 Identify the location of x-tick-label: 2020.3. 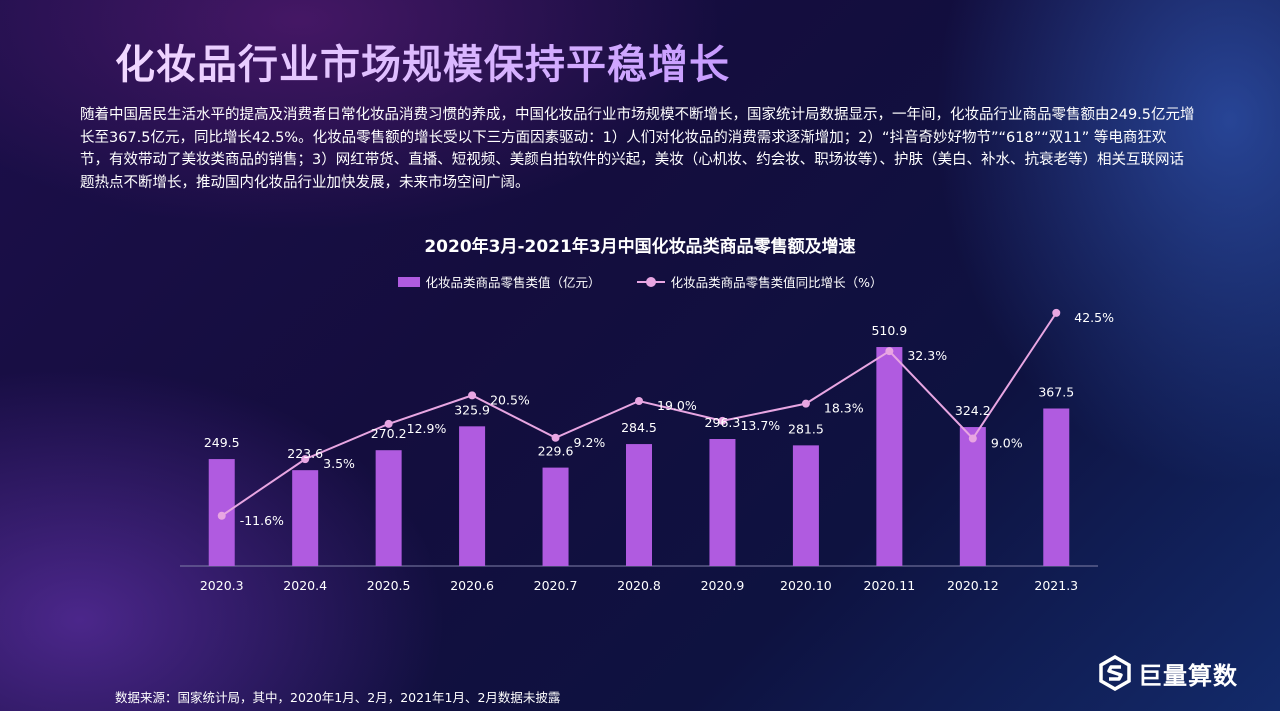
(222, 585).